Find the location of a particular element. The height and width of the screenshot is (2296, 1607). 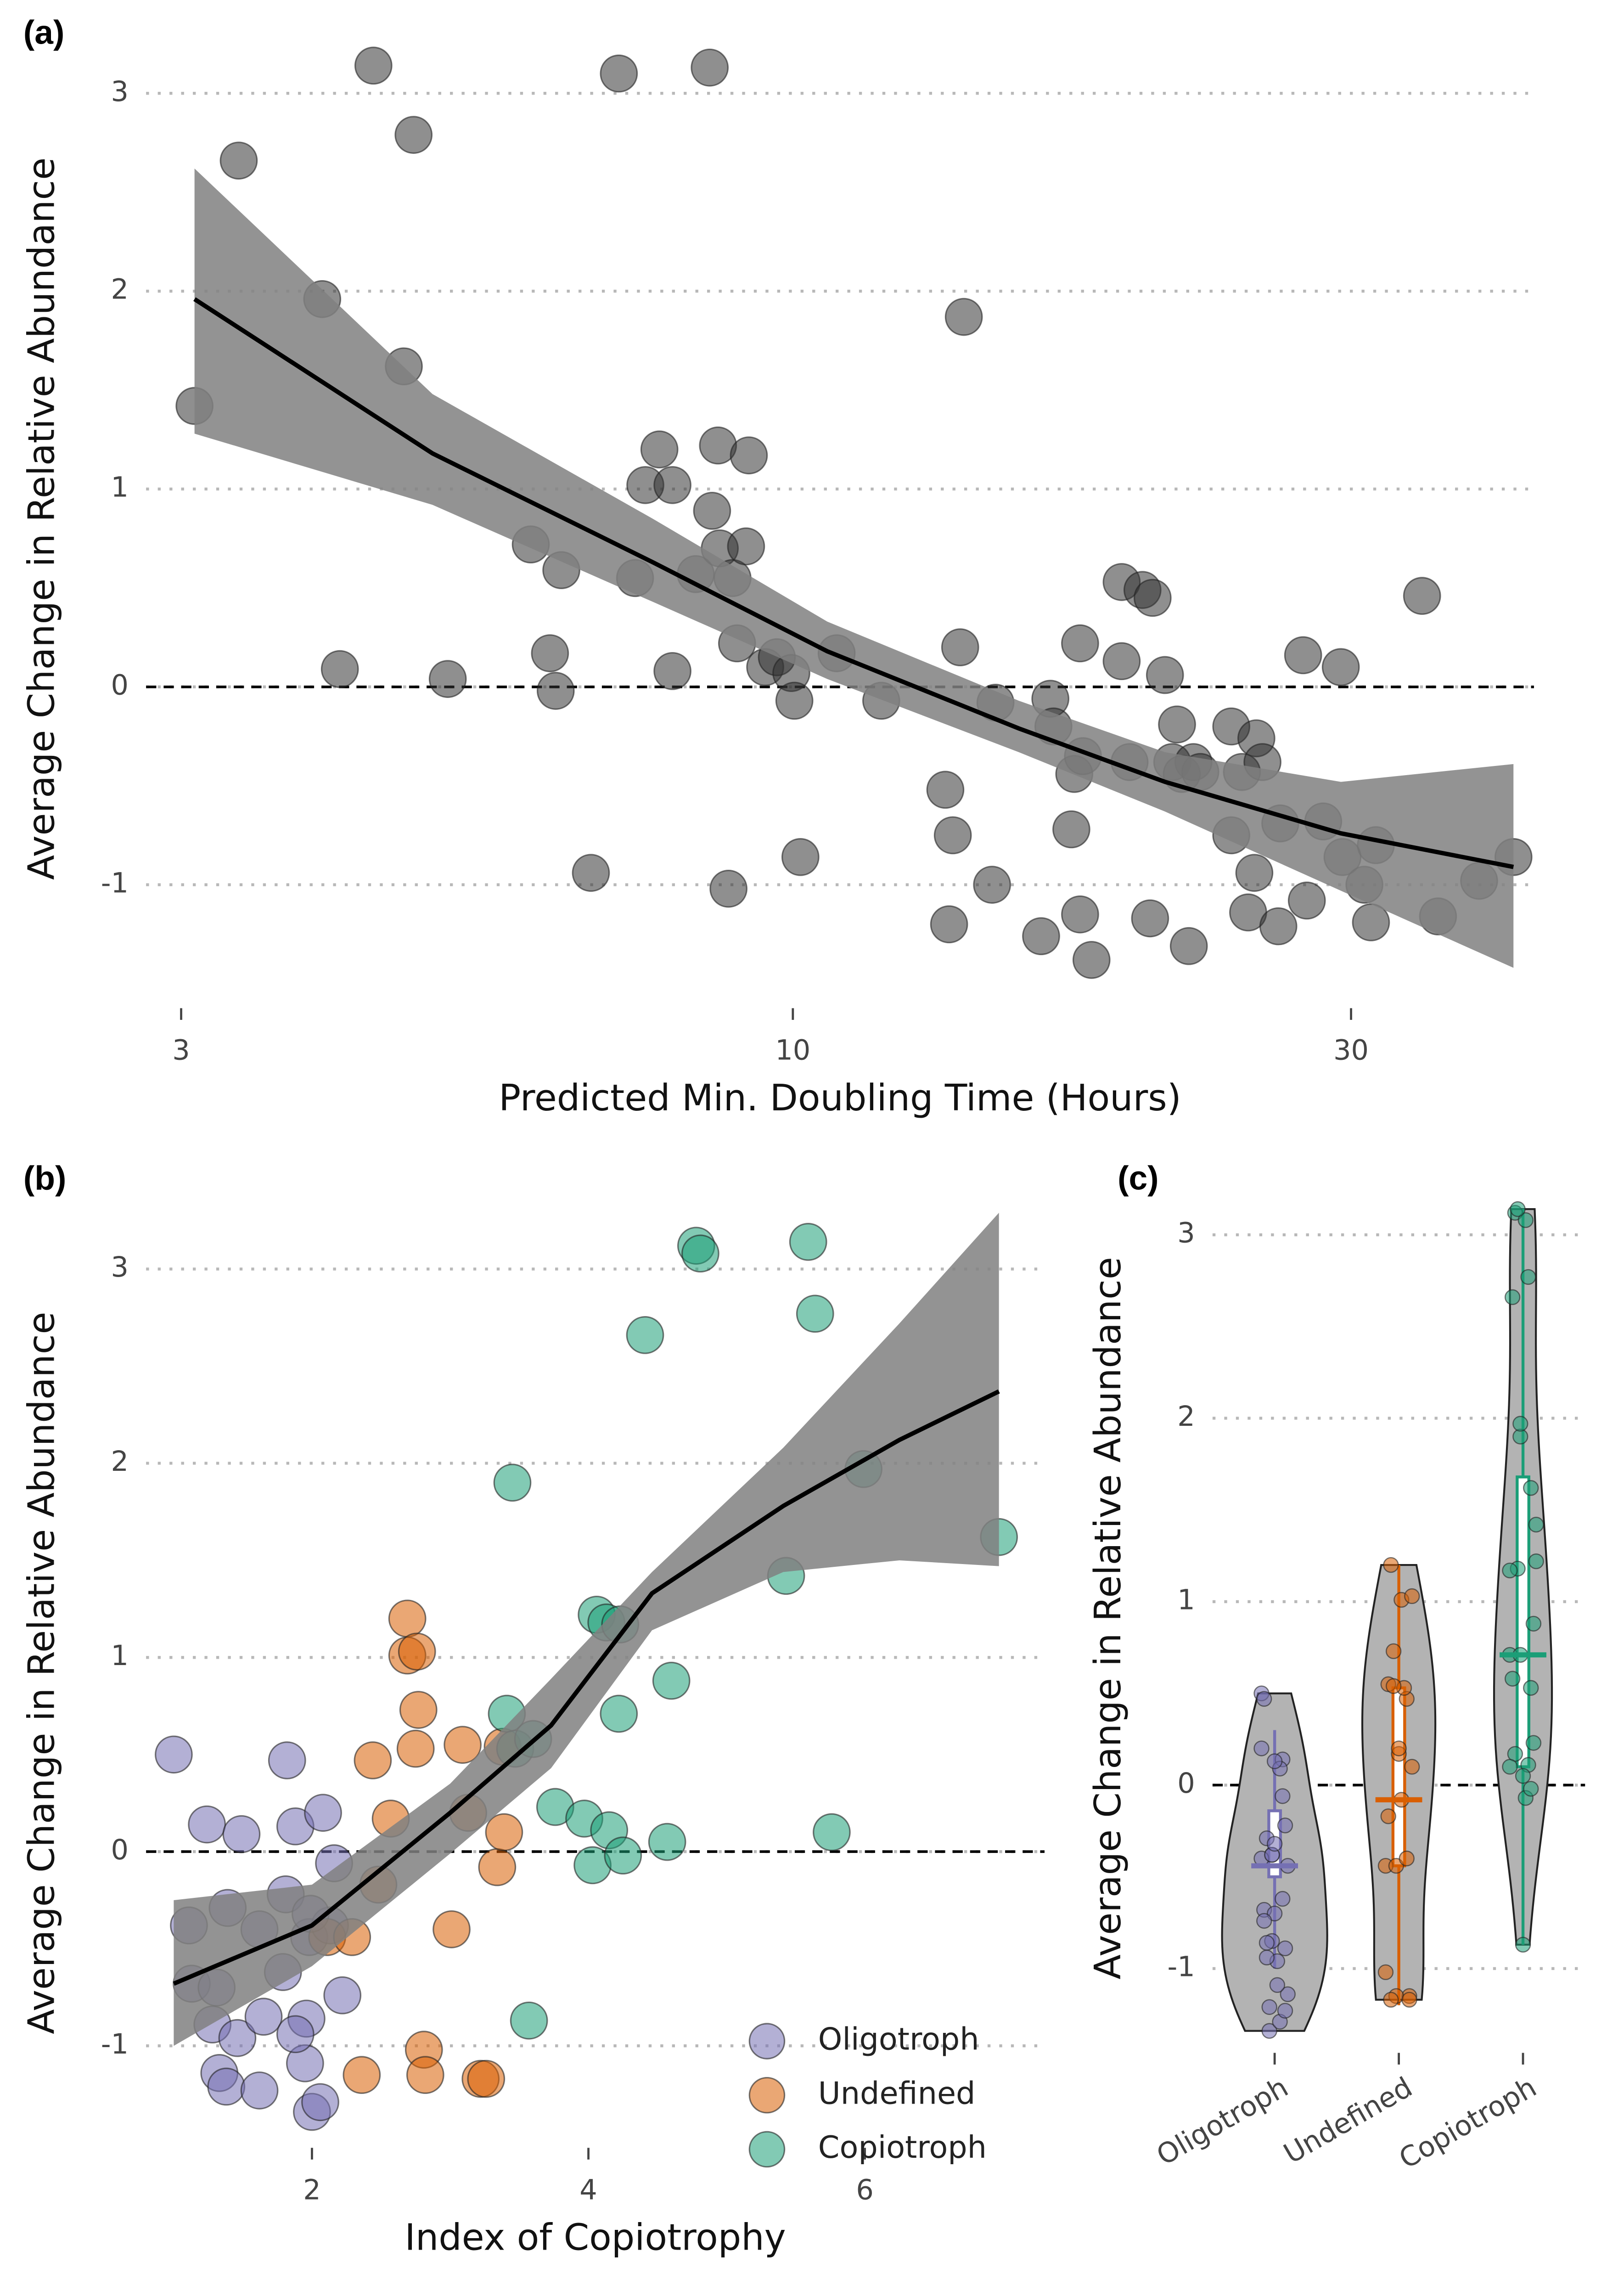

y-tick-label: 0 is located at coordinates (120, 685).